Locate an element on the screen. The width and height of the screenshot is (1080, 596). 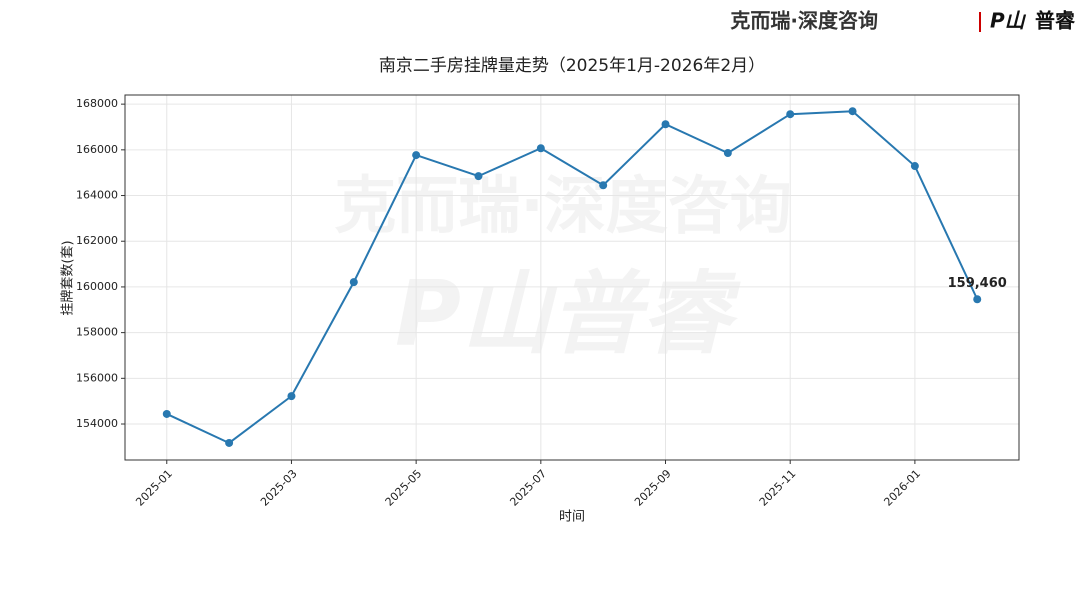
x-tick-label: 2026-01 is located at coordinates (902, 488).